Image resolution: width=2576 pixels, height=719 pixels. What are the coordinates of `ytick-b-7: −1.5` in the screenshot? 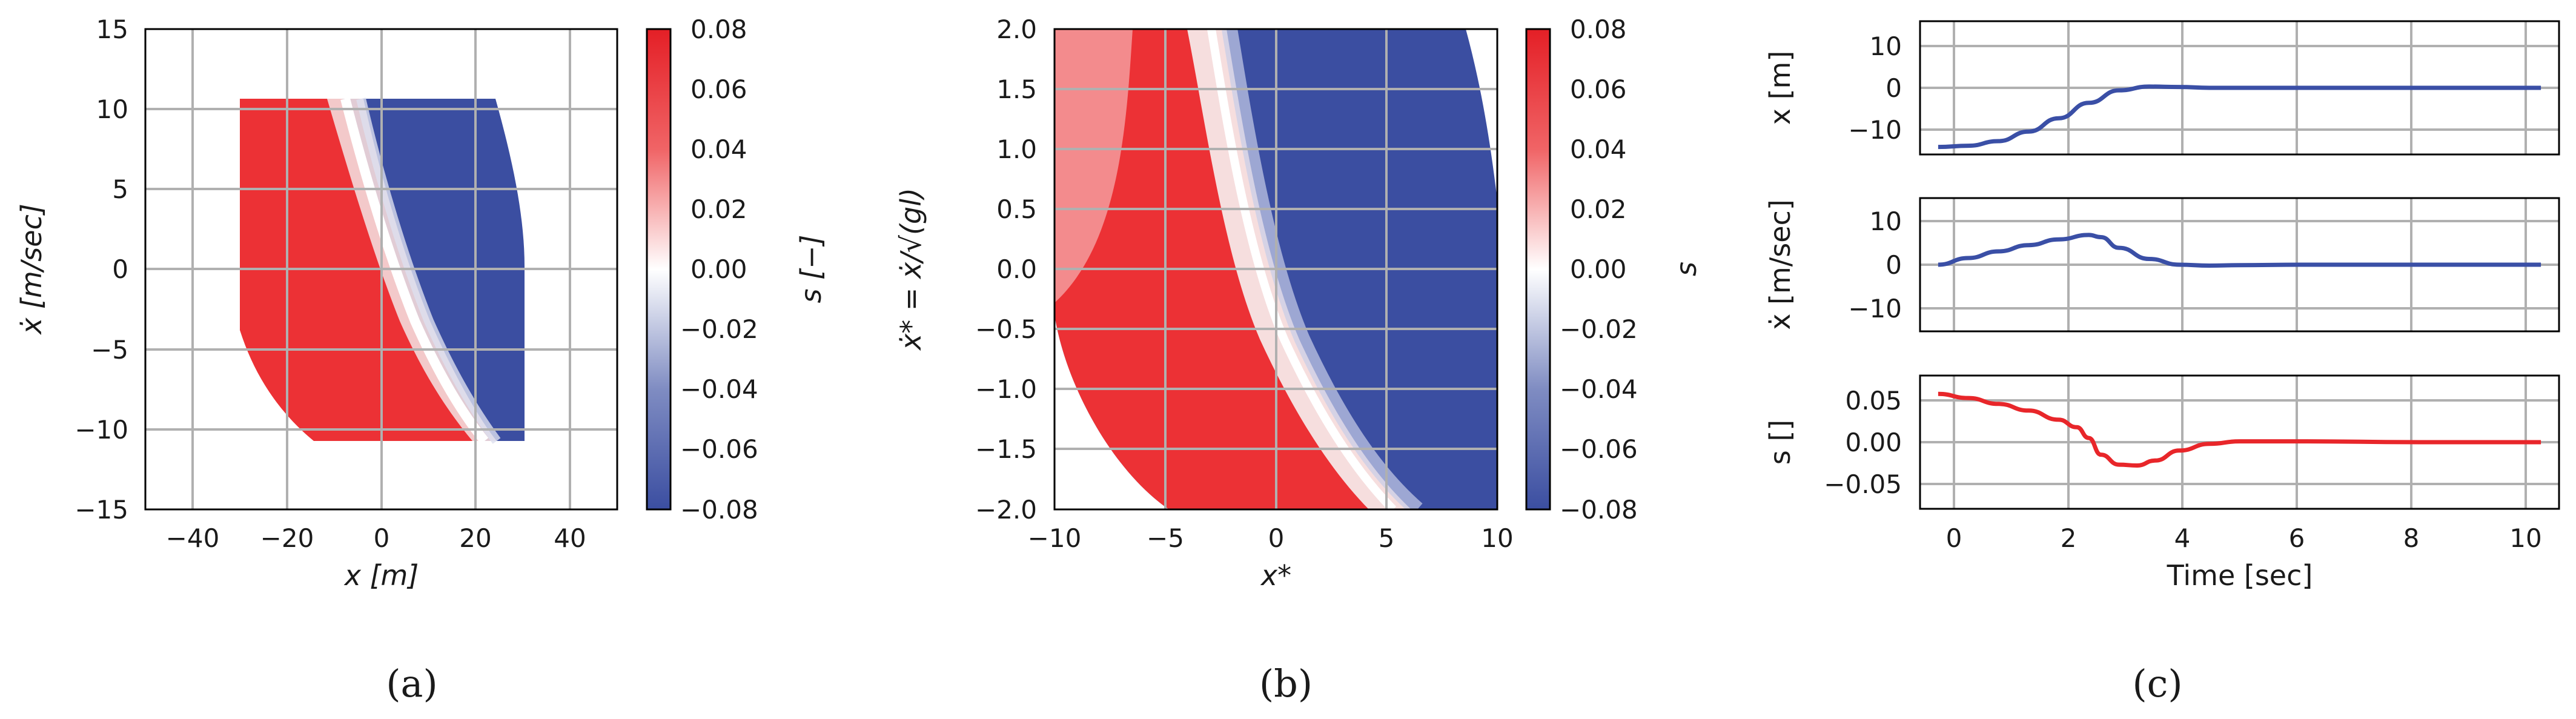 It's located at (1006, 449).